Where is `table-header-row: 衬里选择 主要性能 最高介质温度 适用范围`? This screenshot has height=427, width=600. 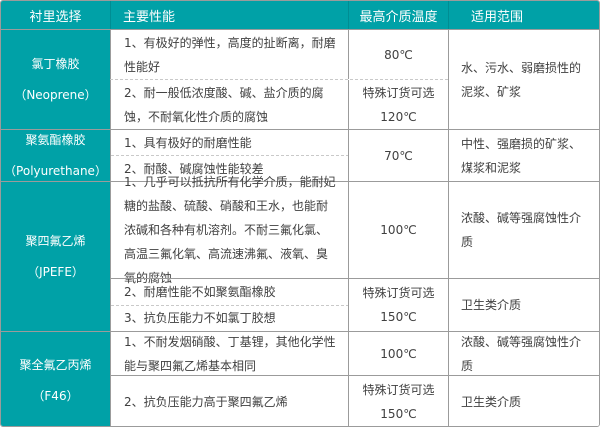 table-header-row: 衬里选择 主要性能 最高介质温度 适用范围 is located at coordinates (300, 15).